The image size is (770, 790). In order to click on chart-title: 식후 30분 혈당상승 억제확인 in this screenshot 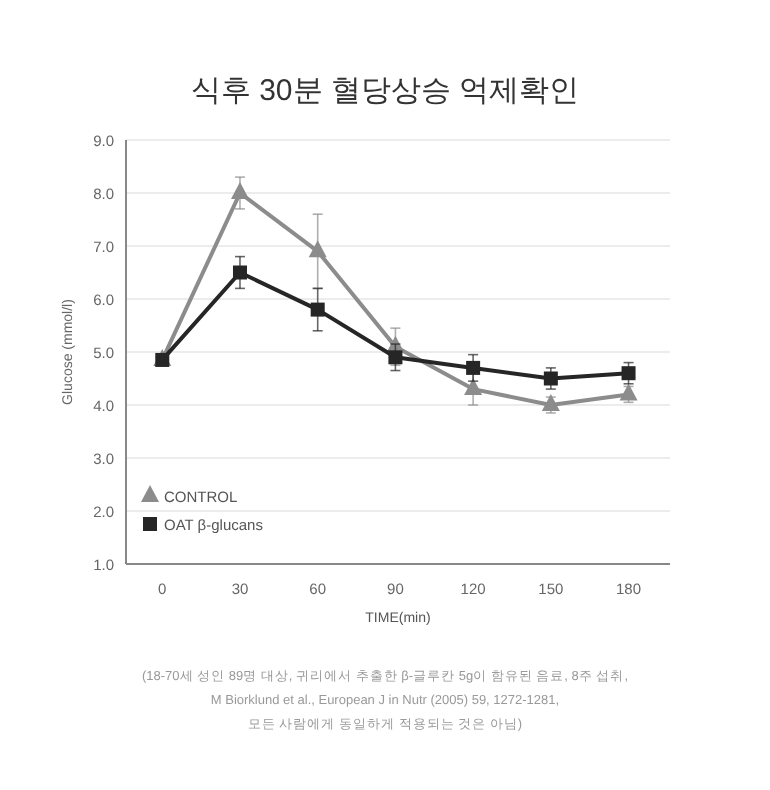, I will do `click(385, 91)`.